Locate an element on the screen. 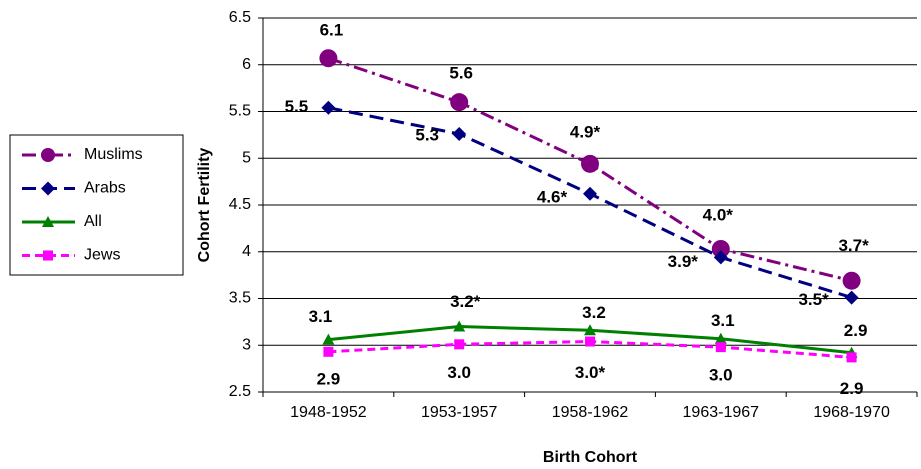 The width and height of the screenshot is (921, 469). data-label: 5.5 is located at coordinates (297, 106).